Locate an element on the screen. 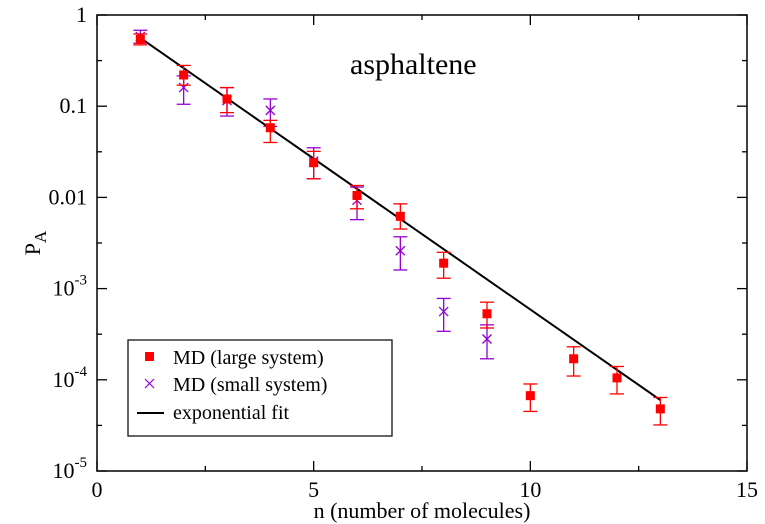  y-tick-label: 1 is located at coordinates (81, 14).